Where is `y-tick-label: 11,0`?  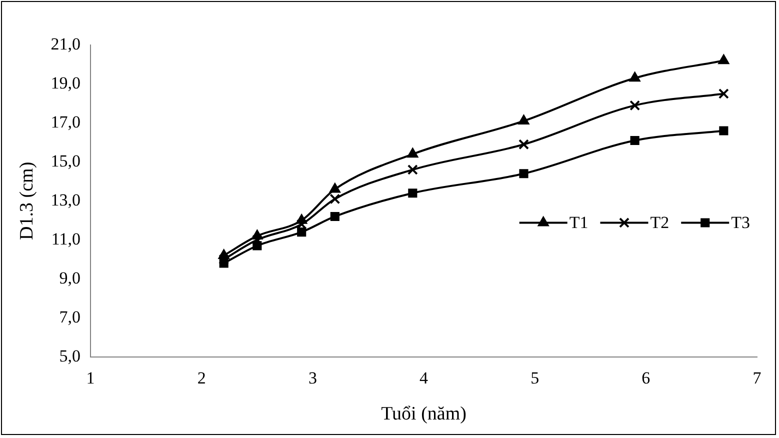 y-tick-label: 11,0 is located at coordinates (66, 238).